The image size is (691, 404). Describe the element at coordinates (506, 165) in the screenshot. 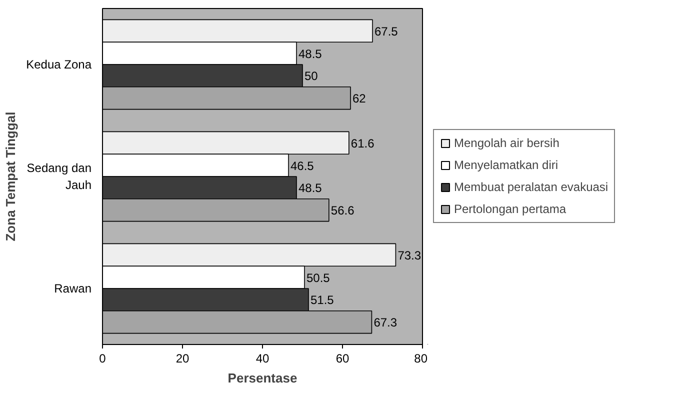

I see `legend-label: Menyelamatkan diri` at that location.